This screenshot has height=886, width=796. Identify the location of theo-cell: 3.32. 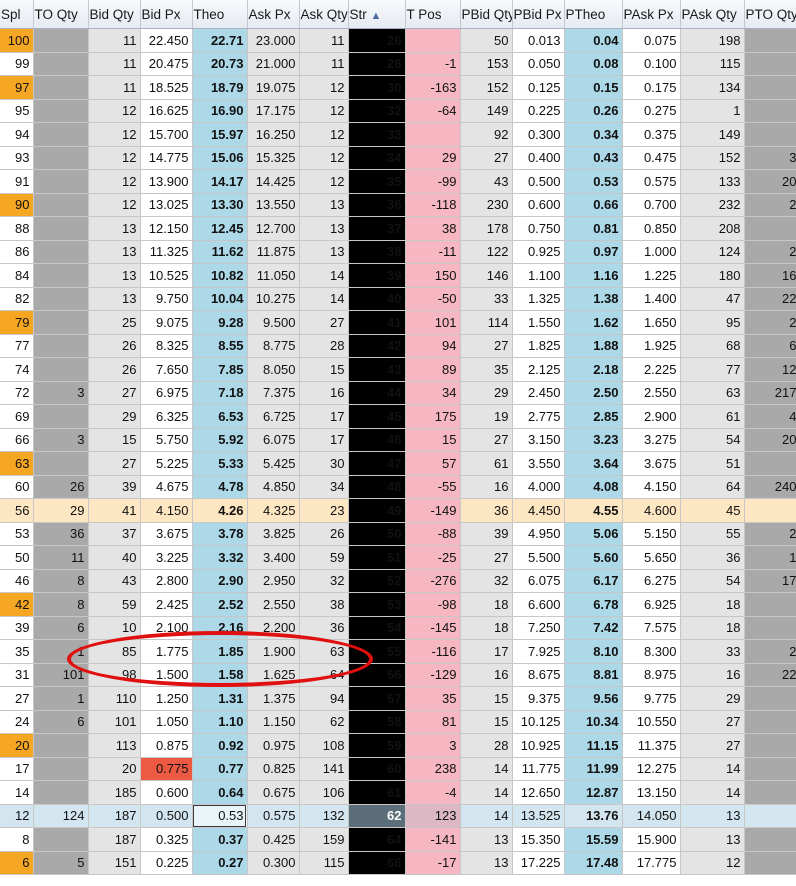
(219, 558).